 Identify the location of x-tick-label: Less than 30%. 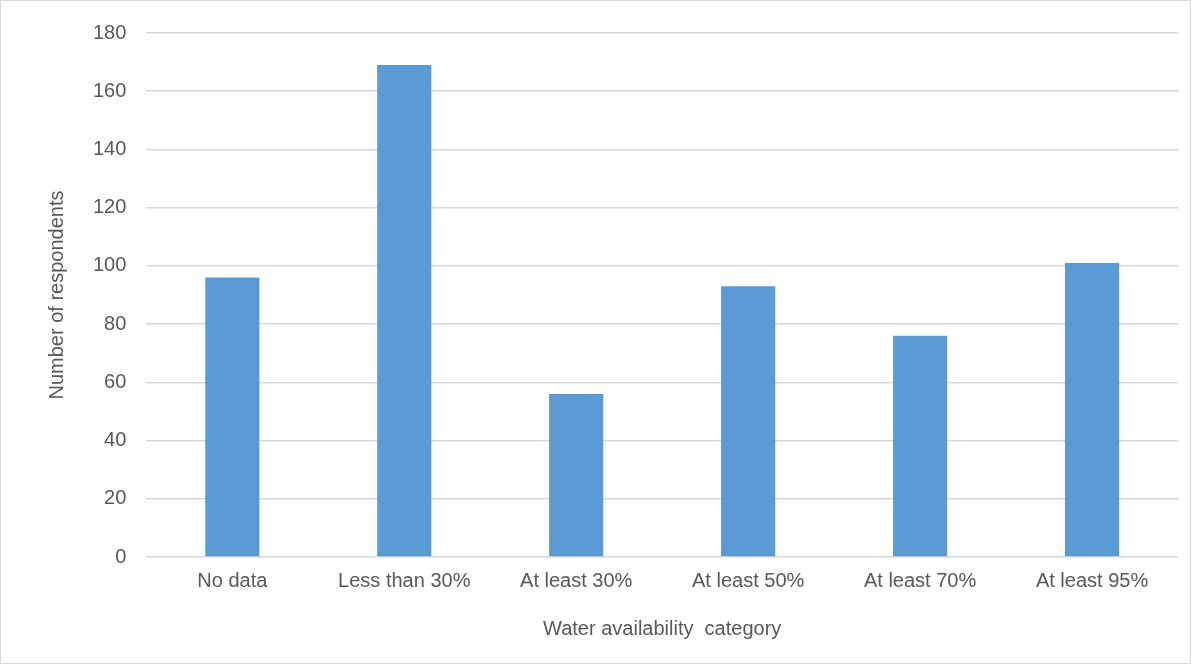
(404, 579).